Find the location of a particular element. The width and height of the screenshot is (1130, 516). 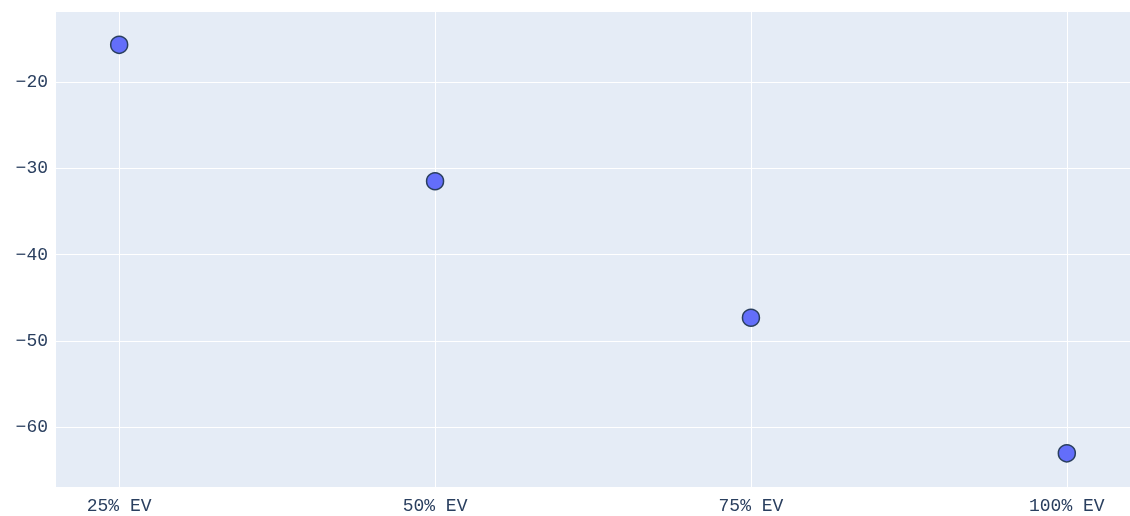

x-tick-label: 25% EV is located at coordinates (119, 506).